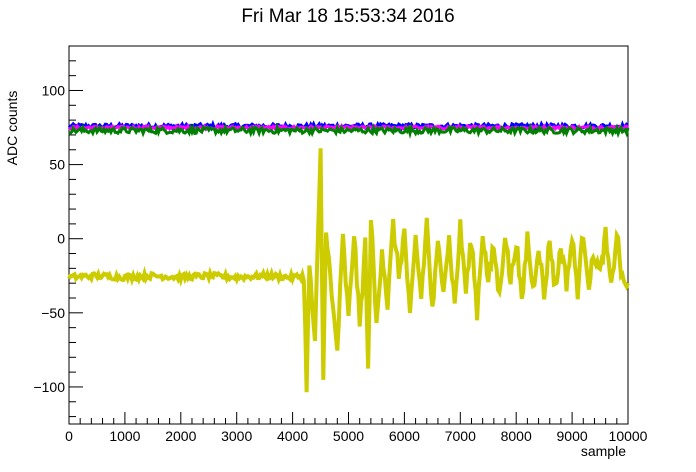 The height and width of the screenshot is (472, 696). What do you see at coordinates (348, 436) in the screenshot?
I see `x-tick-label: 5000` at bounding box center [348, 436].